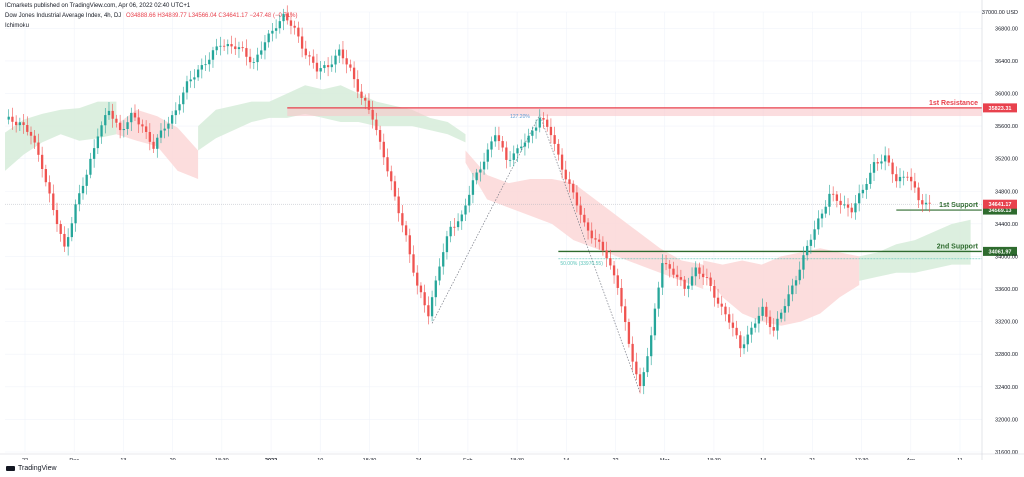 This screenshot has width=1024, height=477. Describe the element at coordinates (1000, 204) in the screenshot. I see `last-price-tag` at that location.